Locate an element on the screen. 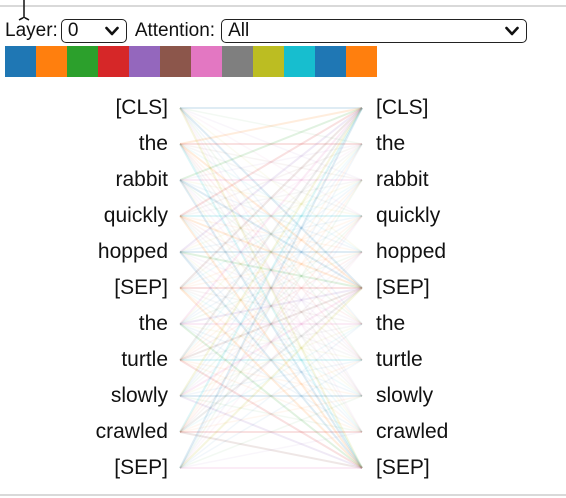  right-token: slowly is located at coordinates (405, 395).